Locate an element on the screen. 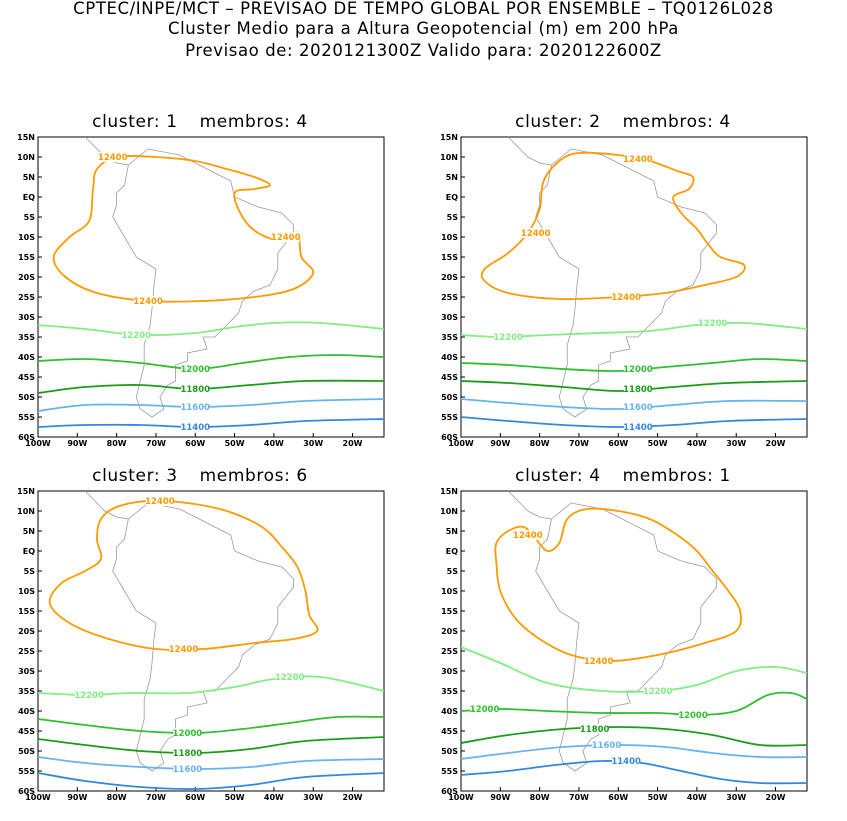 Image resolution: width=847 pixels, height=821 pixels. lon-tick-label: 80W is located at coordinates (540, 443).